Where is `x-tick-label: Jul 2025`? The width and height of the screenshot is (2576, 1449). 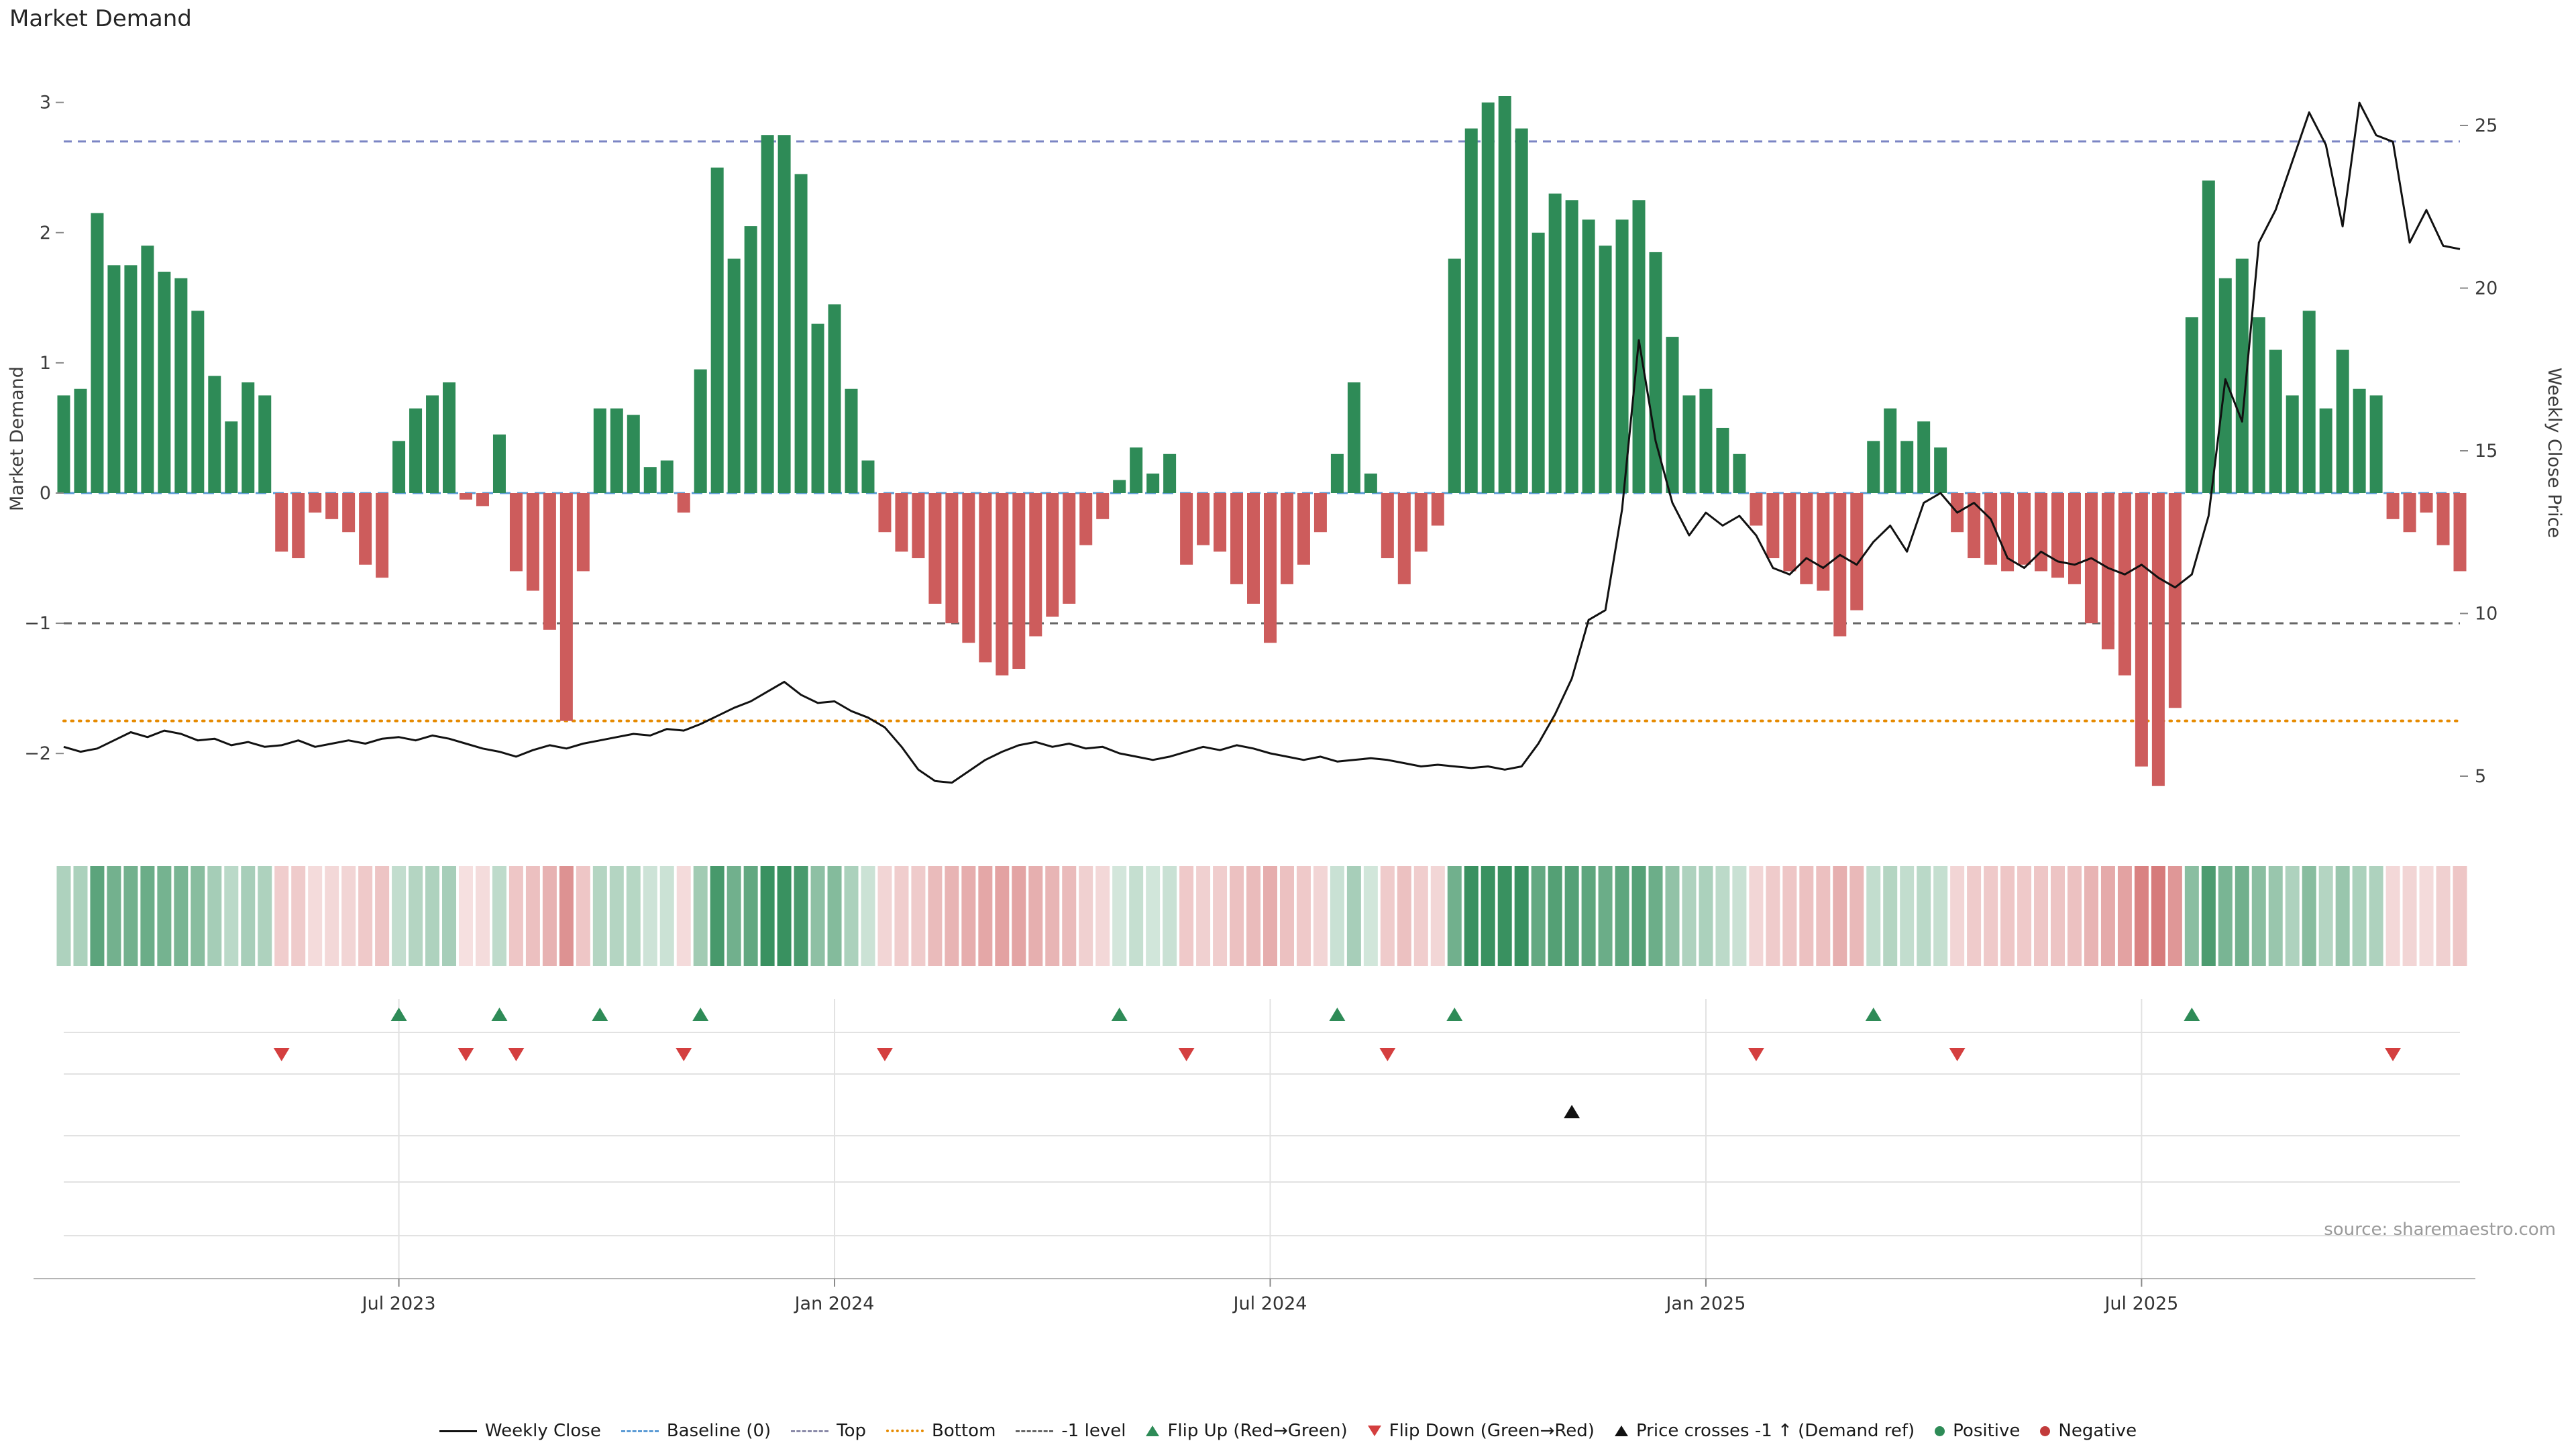 x-tick-label: Jul 2025 is located at coordinates (2140, 1303).